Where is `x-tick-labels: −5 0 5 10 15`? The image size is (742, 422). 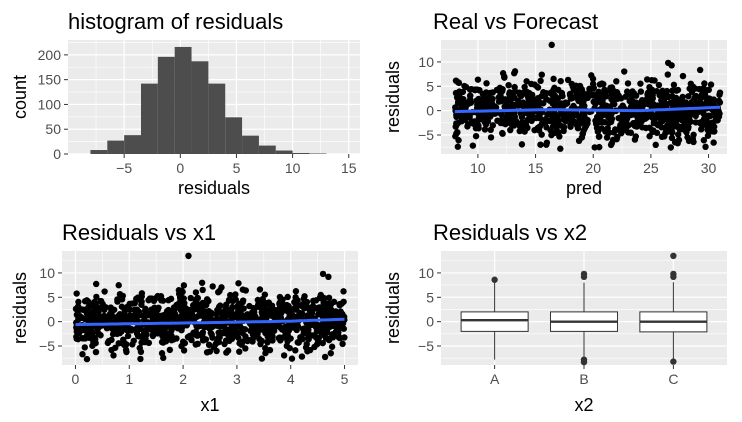 x-tick-labels: −5 0 5 10 15 is located at coordinates (236, 165).